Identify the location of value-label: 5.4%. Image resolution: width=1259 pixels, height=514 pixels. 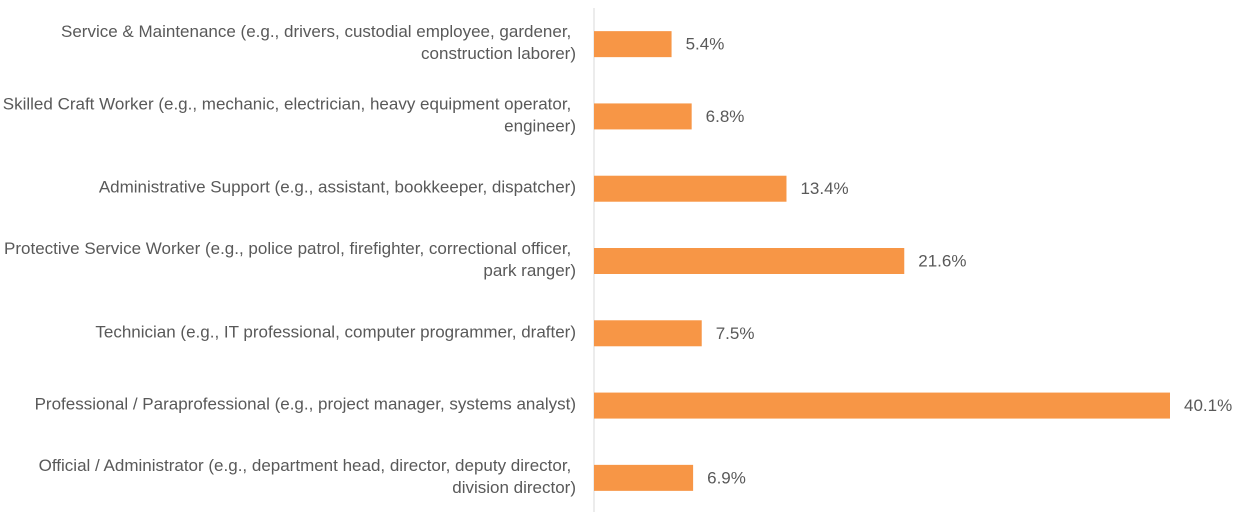
(705, 44).